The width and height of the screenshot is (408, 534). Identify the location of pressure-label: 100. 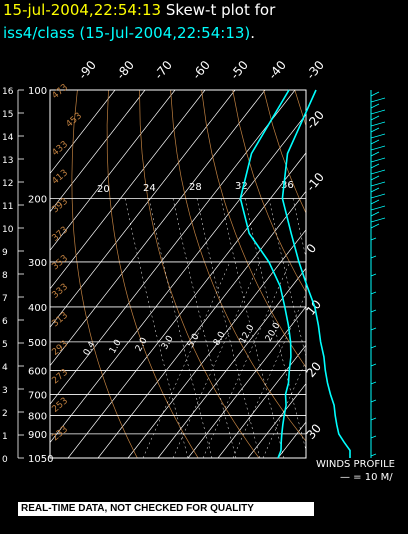
(37, 91).